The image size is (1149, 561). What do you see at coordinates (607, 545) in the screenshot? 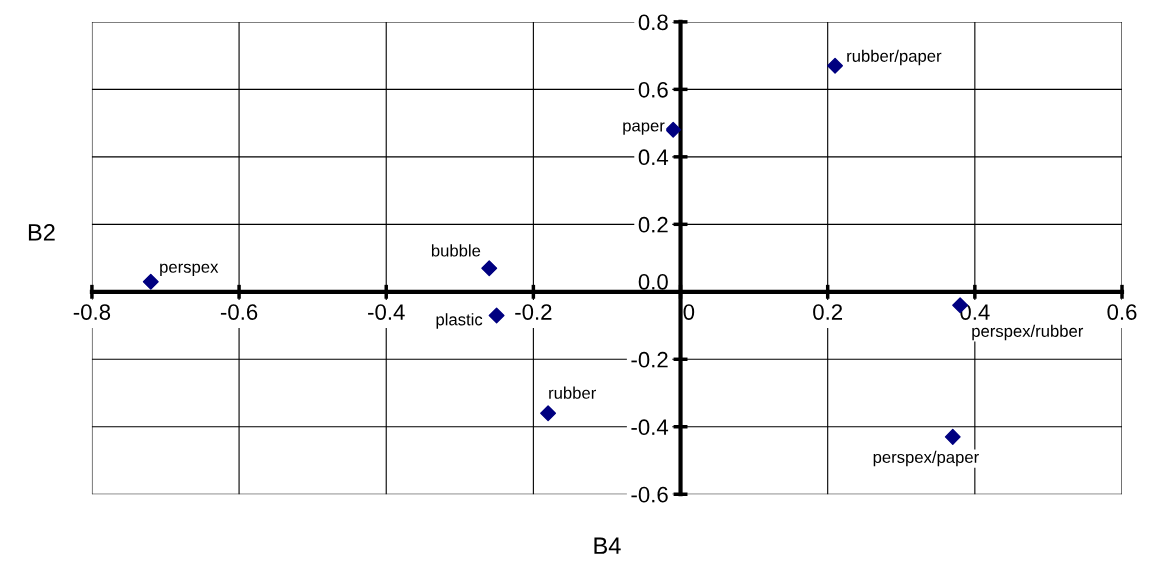
I see `x-axis-title: B4` at bounding box center [607, 545].